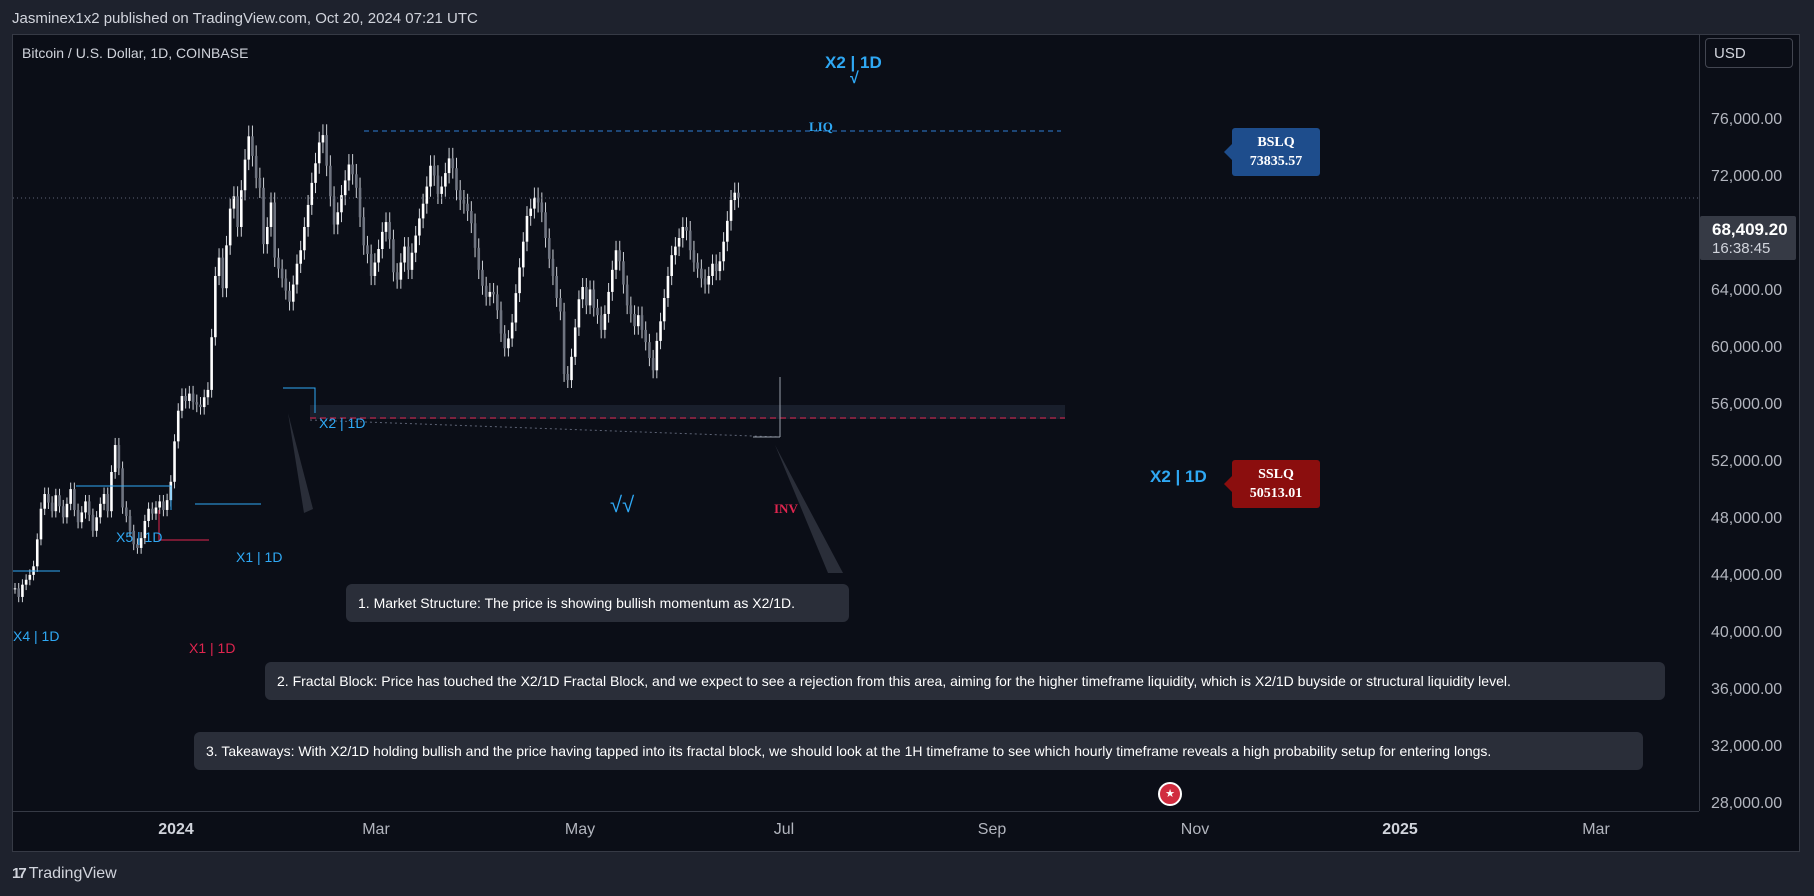 The image size is (1814, 896). Describe the element at coordinates (139, 537) in the screenshot. I see `x5-tag: X5 | 1D` at that location.